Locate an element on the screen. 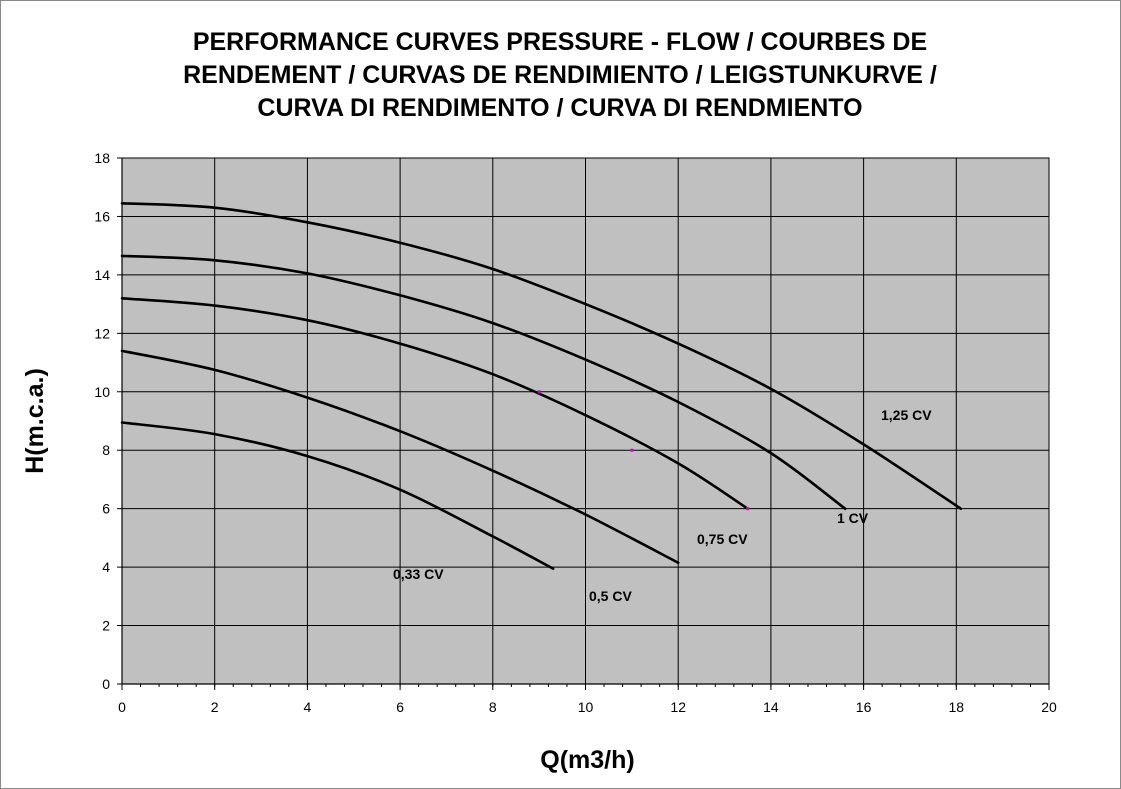  x-tick-label: 2 is located at coordinates (215, 707).